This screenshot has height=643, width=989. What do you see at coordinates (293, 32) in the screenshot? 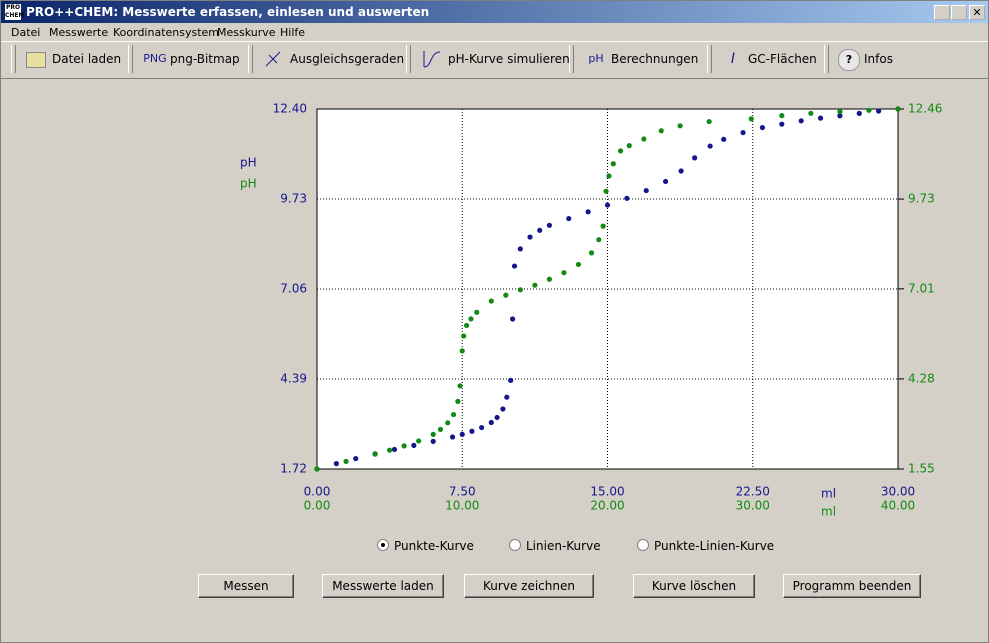
I see `menu-item: Hilfe` at bounding box center [293, 32].